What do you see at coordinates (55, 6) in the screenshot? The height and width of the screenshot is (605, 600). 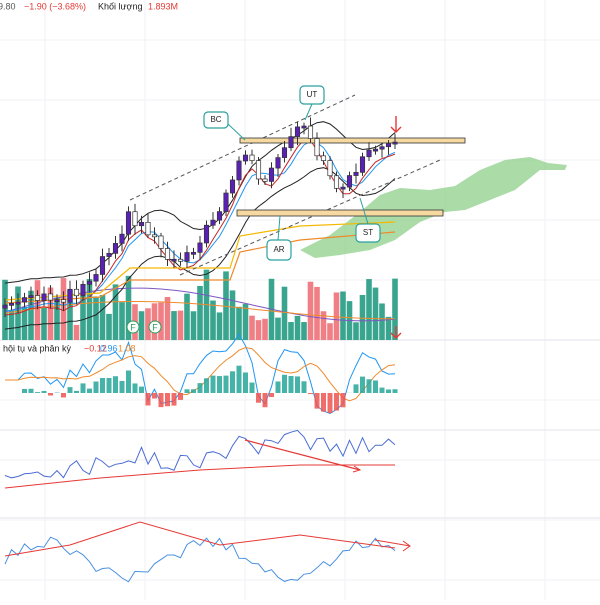 I see `price-change: −1.90 (−3.68%)` at bounding box center [55, 6].